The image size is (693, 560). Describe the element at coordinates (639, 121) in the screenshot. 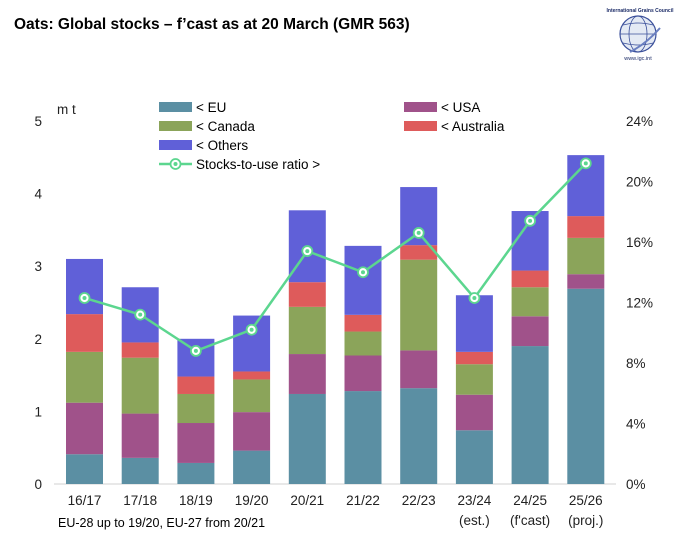

I see `y2-tick-label: 24%` at that location.